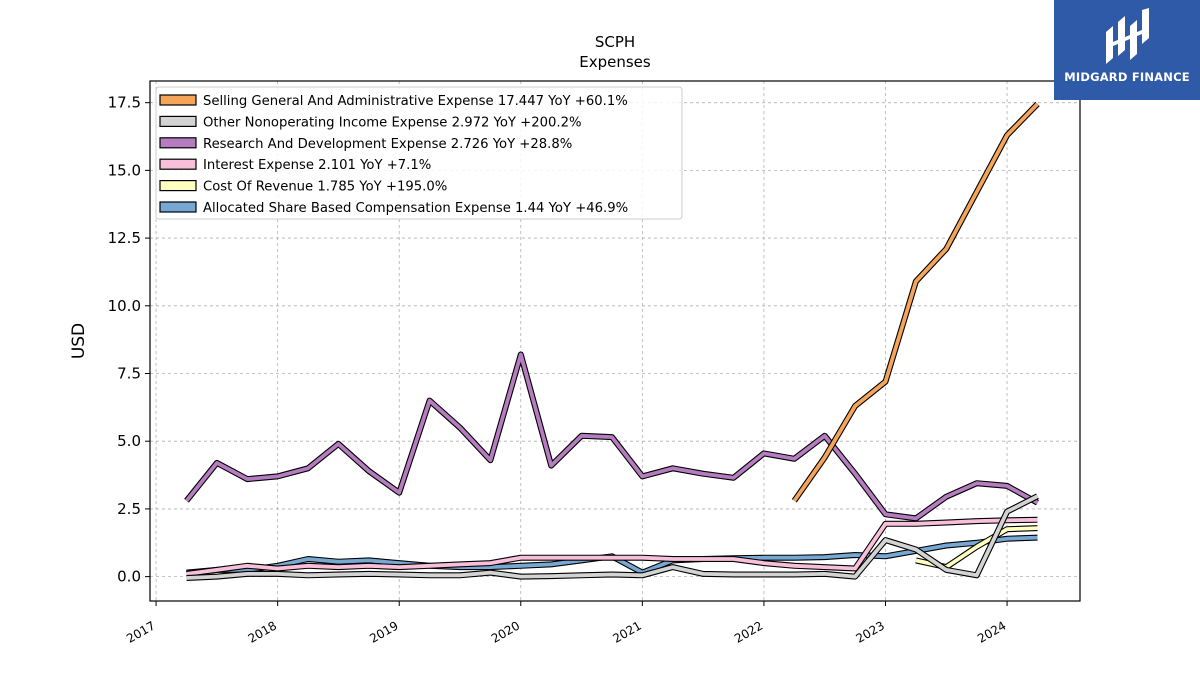 This screenshot has width=1200, height=675. What do you see at coordinates (129, 441) in the screenshot?
I see `y-tick-label: 5.0` at bounding box center [129, 441].